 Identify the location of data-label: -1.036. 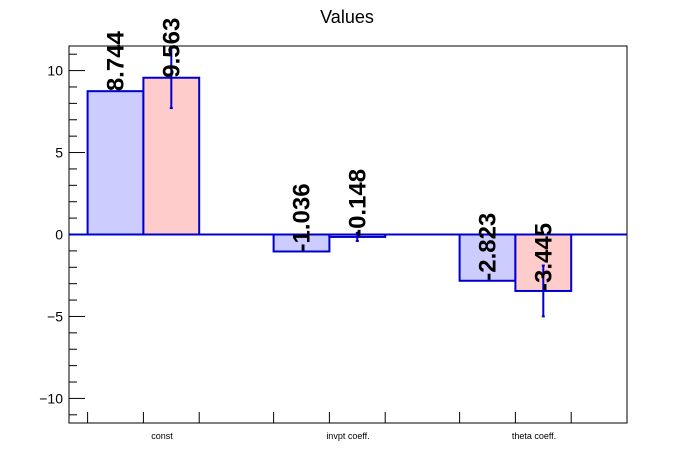
(302, 217).